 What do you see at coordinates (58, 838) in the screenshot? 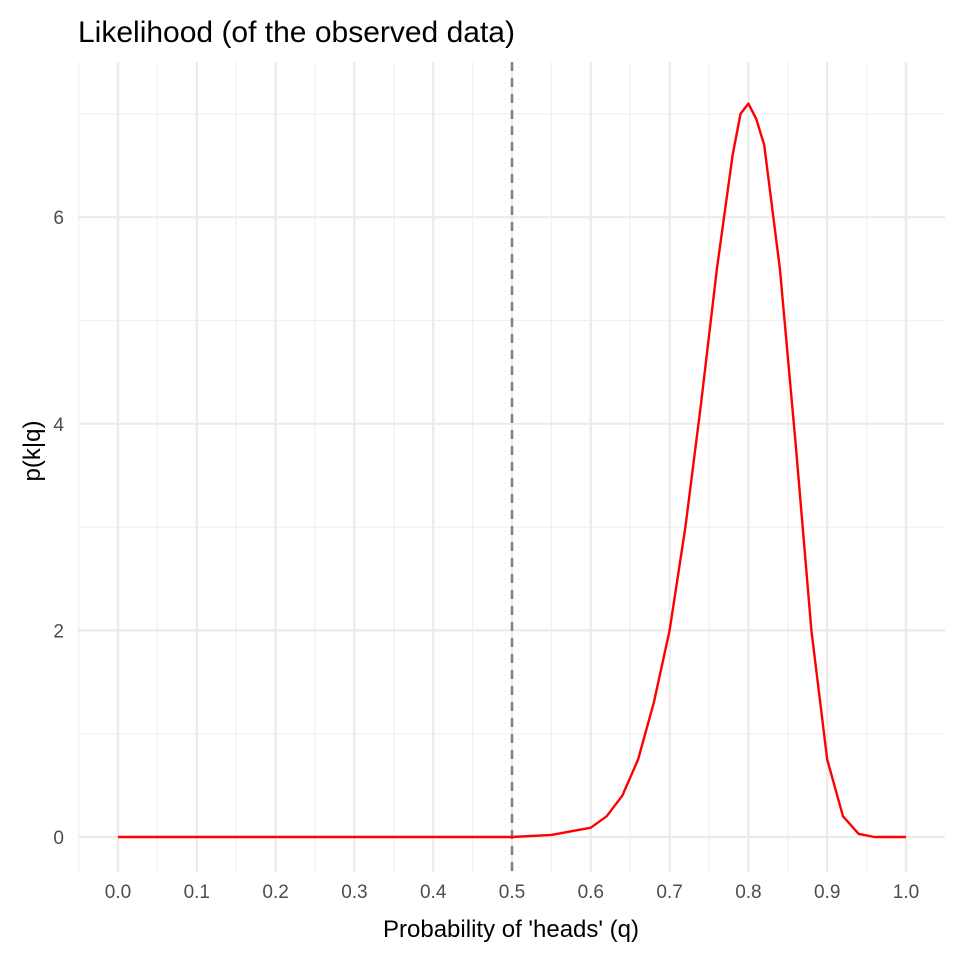
I see `y-tick-label: 0` at bounding box center [58, 838].